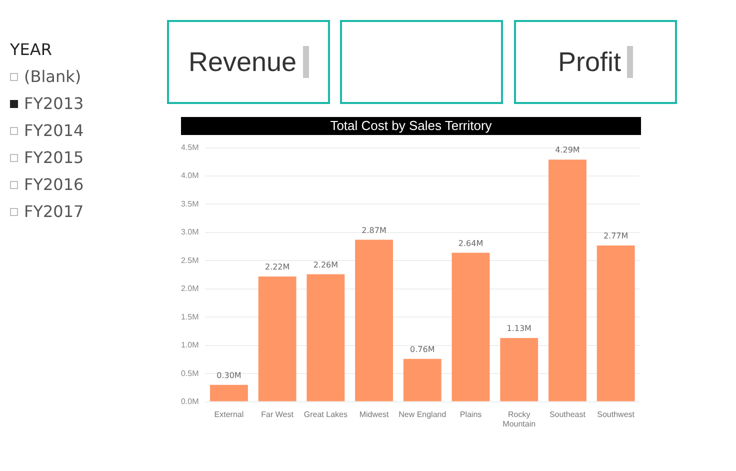 This screenshot has width=736, height=471. Describe the element at coordinates (411, 126) in the screenshot. I see `chart-title: Total Cost by Sales Territory` at that location.